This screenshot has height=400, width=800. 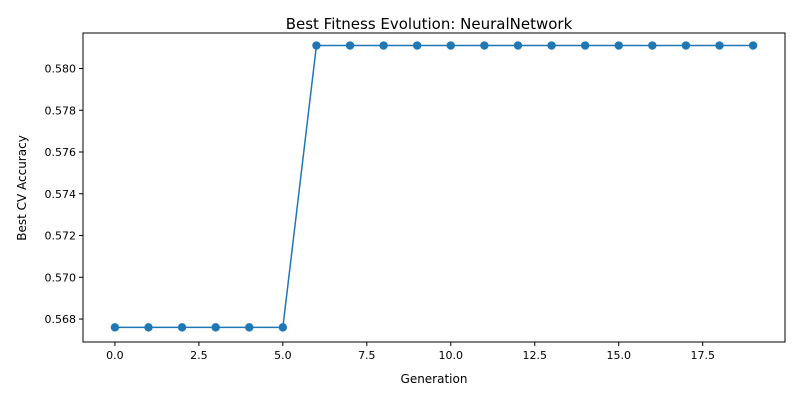 I want to click on x-tick-label: 17.5, so click(x=702, y=355).